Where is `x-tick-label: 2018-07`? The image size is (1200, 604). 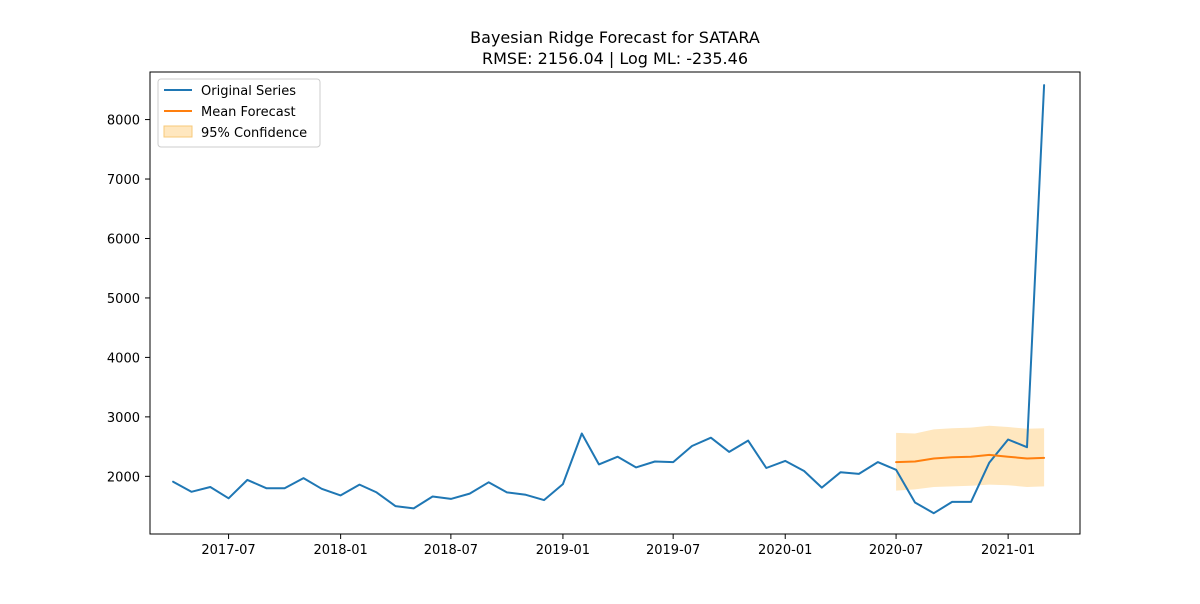 x-tick-label: 2018-07 is located at coordinates (451, 550).